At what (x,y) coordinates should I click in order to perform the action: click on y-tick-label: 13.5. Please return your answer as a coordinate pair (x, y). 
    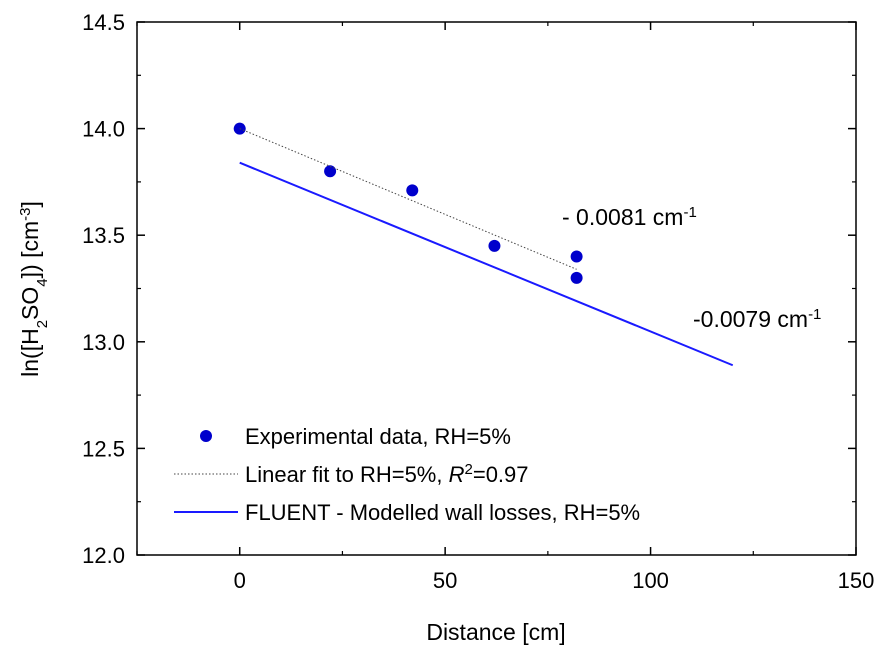
    Looking at the image, I should click on (103, 235).